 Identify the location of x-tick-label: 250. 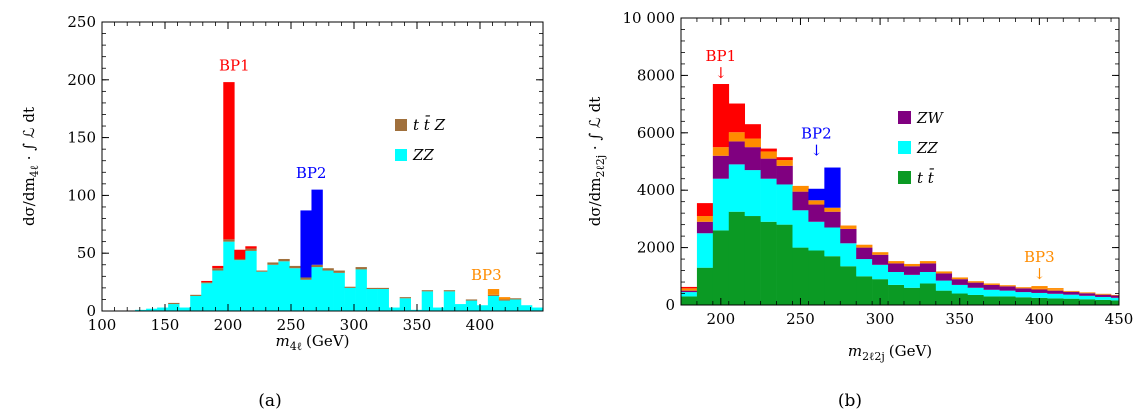
(291, 325).